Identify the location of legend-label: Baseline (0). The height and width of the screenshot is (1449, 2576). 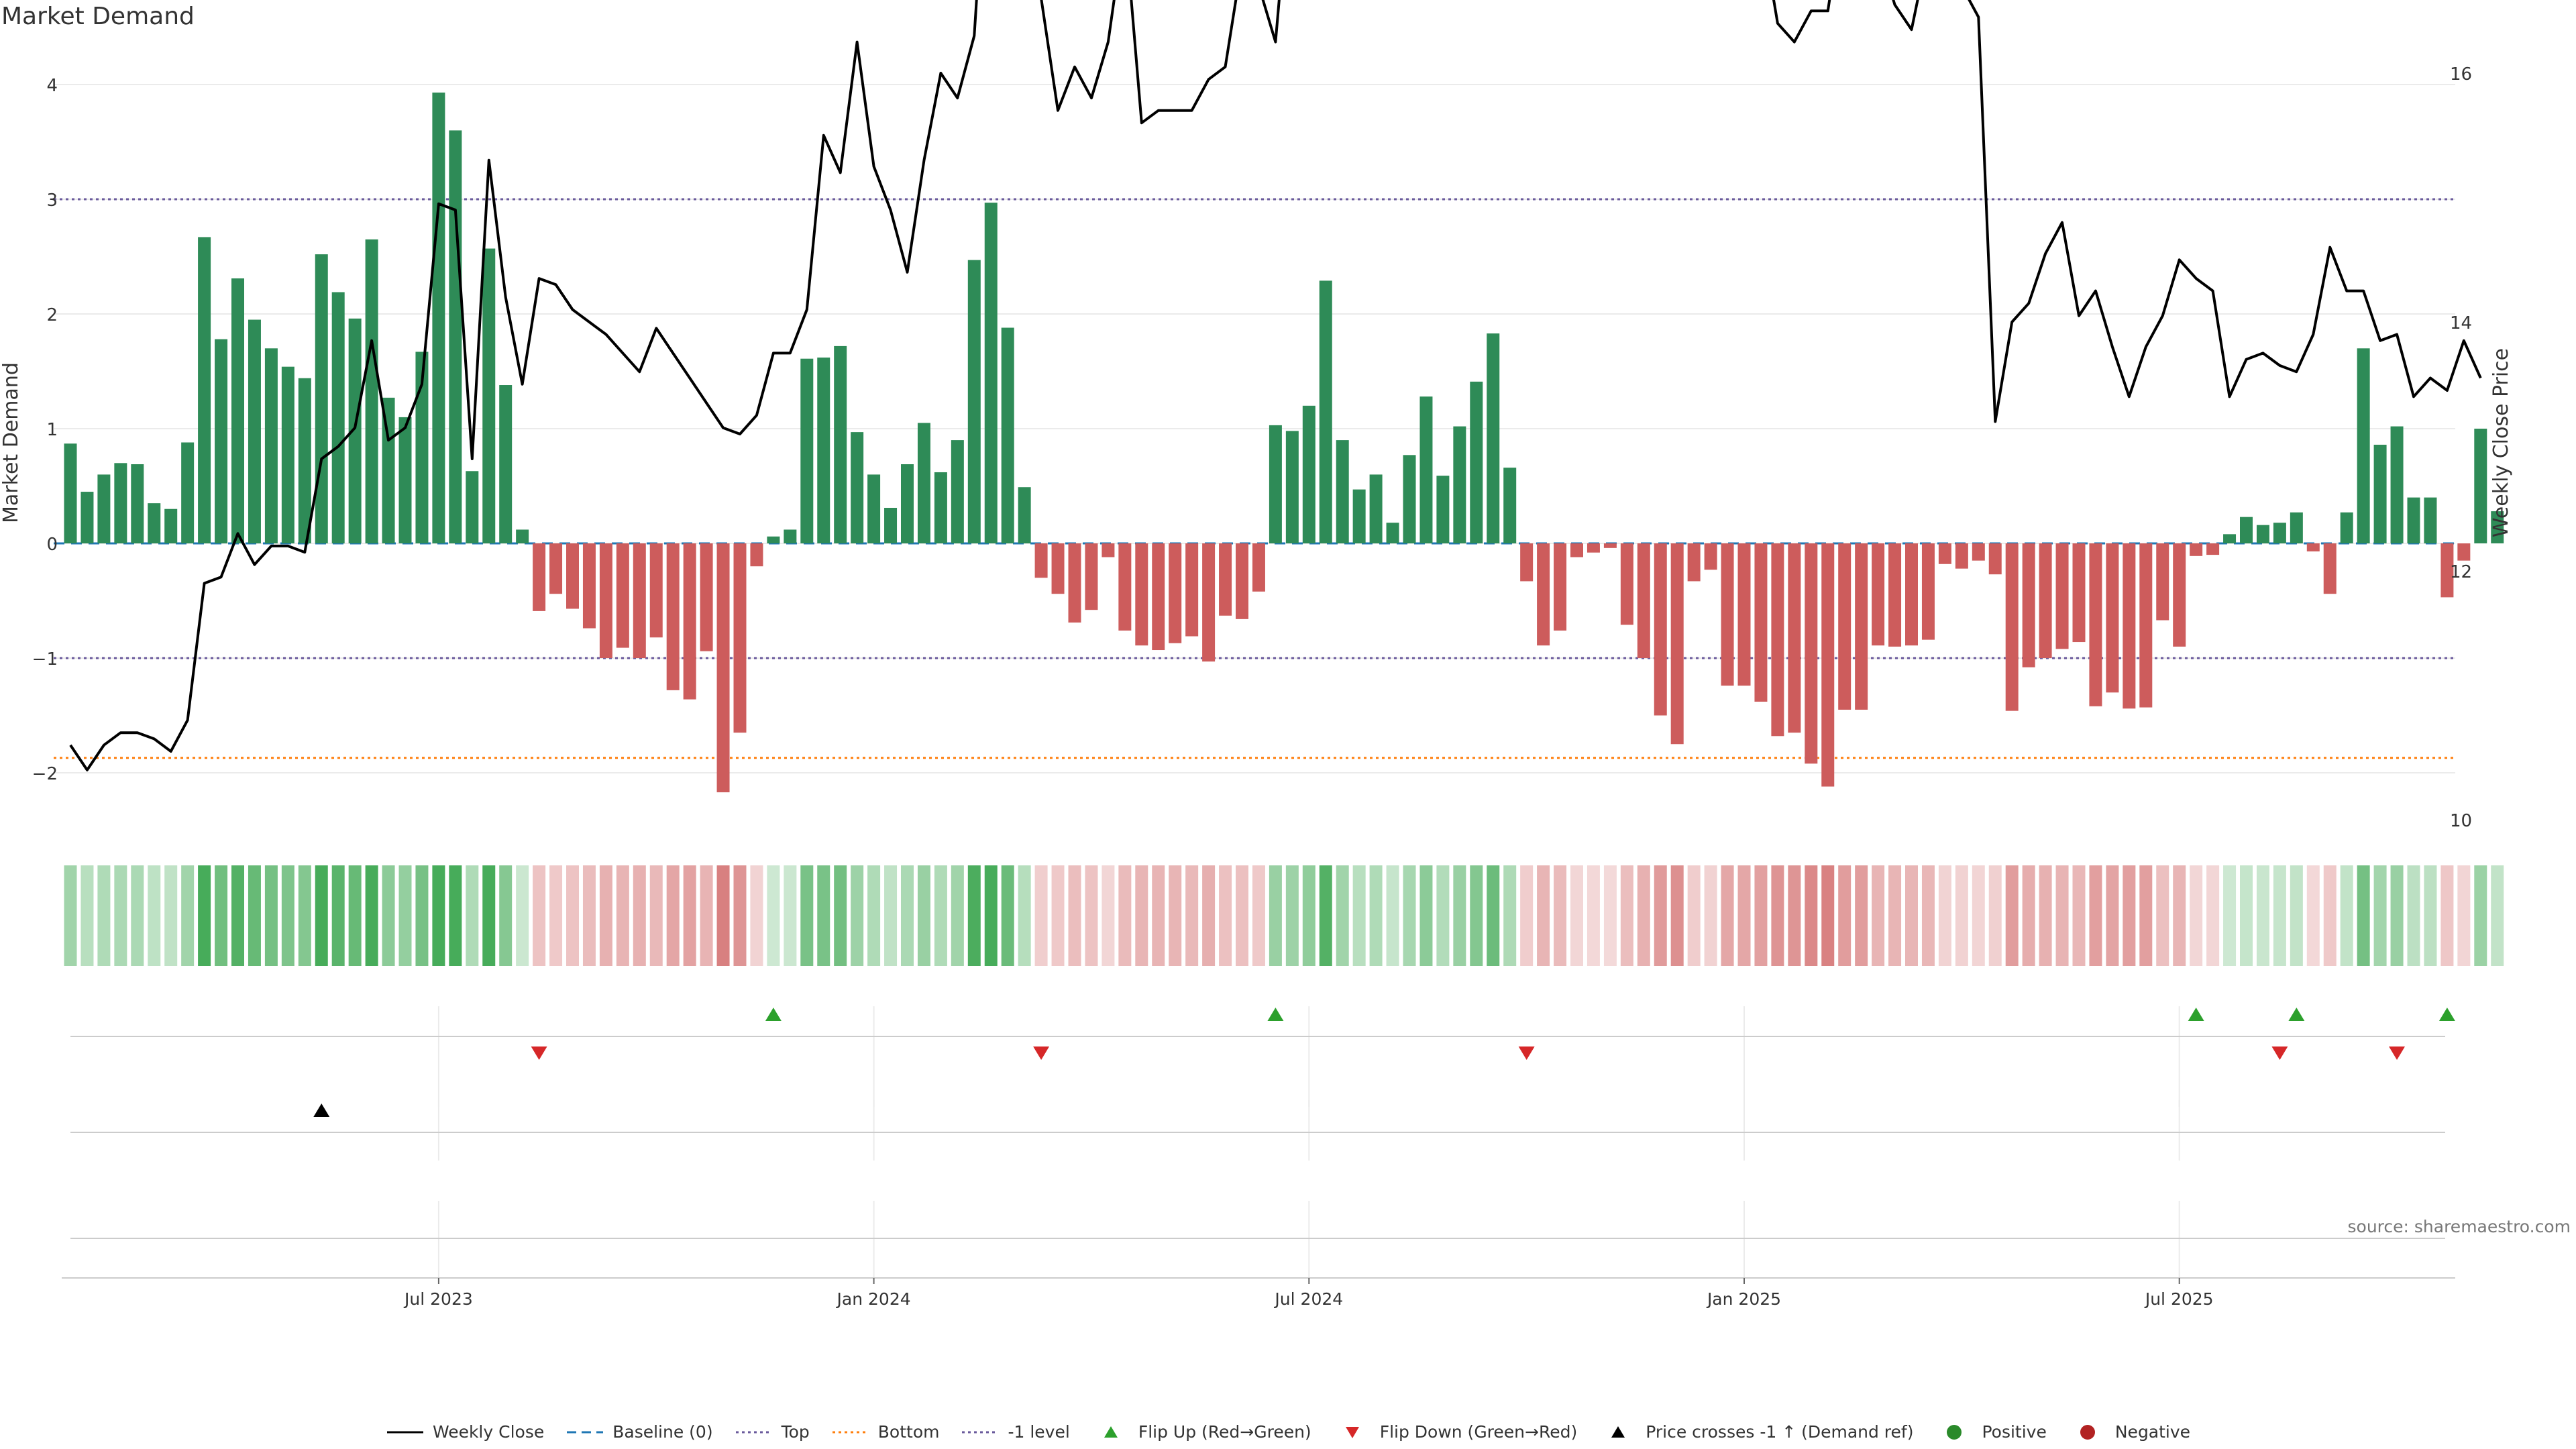
(662, 1432).